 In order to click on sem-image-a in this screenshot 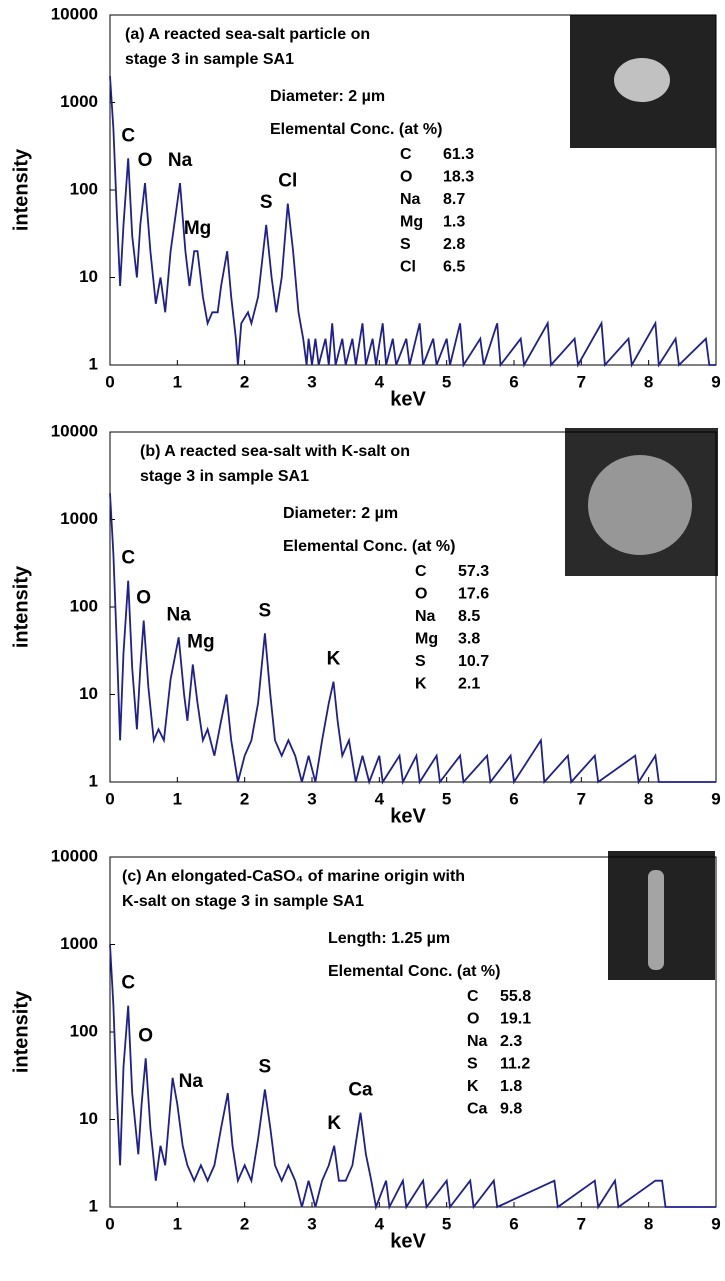, I will do `click(643, 81)`.